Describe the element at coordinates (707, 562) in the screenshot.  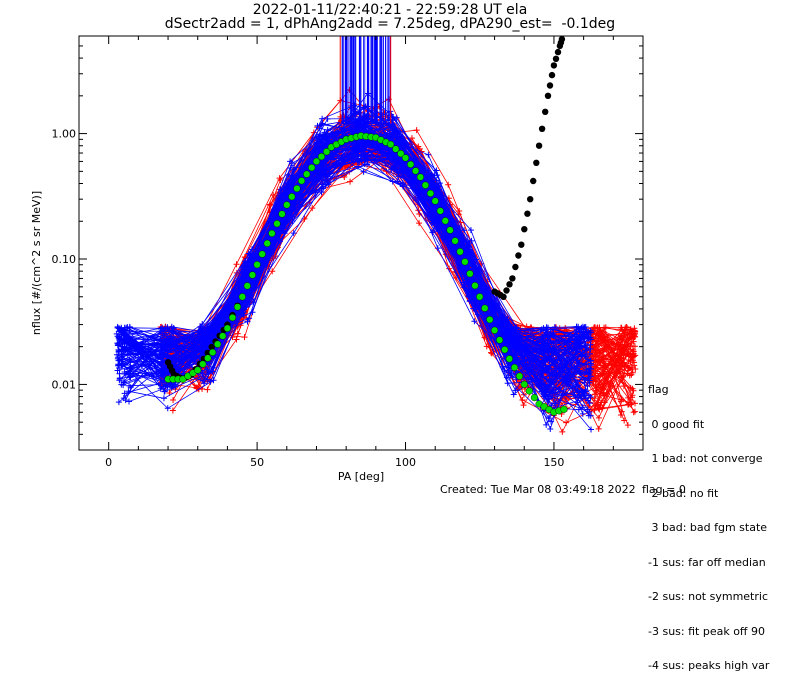
I see `legend-item-4: -1 sus: far off median` at that location.